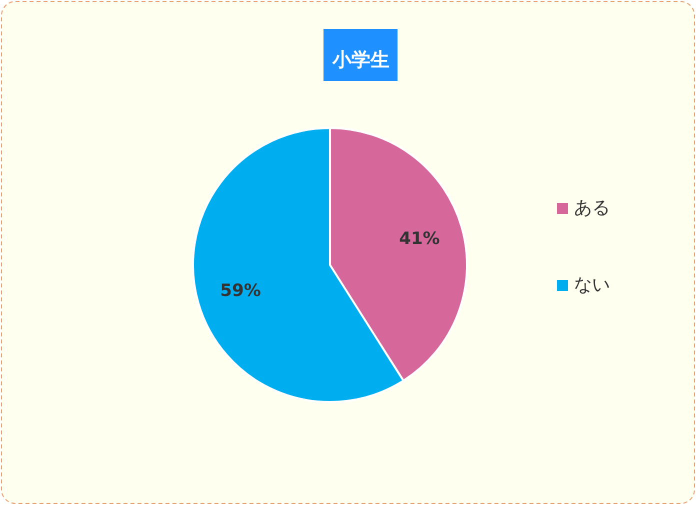 The height and width of the screenshot is (505, 696). I want to click on data-label: 59%, so click(240, 290).